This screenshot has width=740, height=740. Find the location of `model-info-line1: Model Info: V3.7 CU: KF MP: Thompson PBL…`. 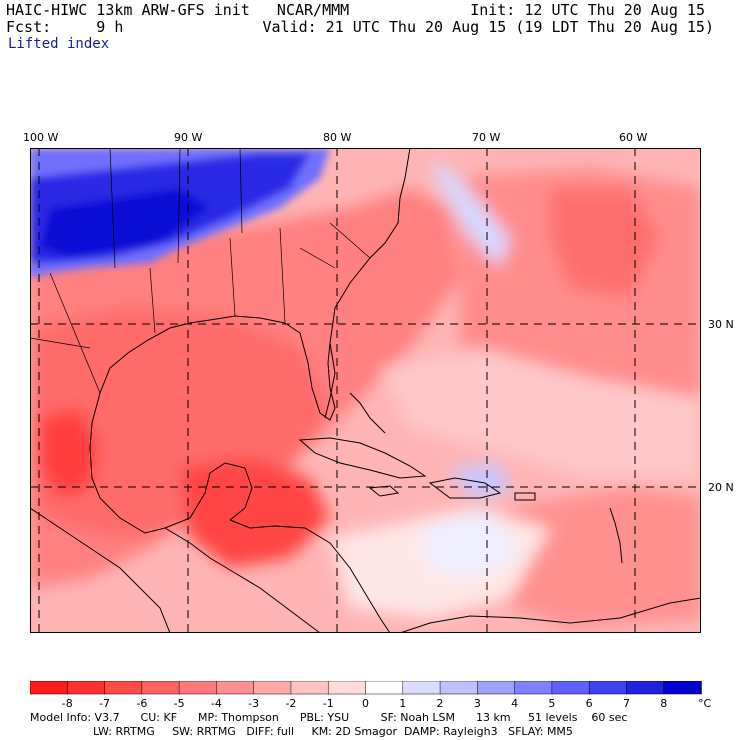

model-info-line1: Model Info: V3.7 CU: KF MP: Thompson PBL… is located at coordinates (329, 717).